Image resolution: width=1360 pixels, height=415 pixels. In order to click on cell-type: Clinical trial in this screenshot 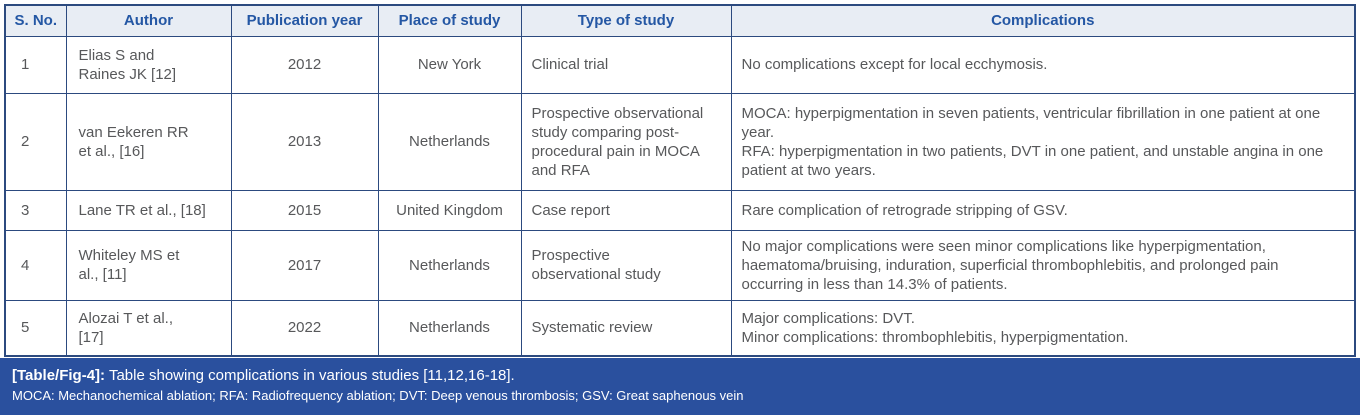, I will do `click(626, 64)`.